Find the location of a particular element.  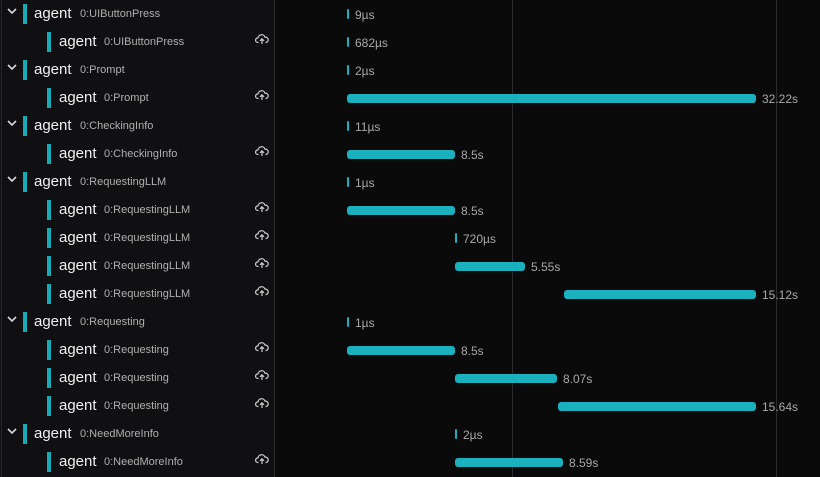

span-duration: 15.64s is located at coordinates (780, 407).